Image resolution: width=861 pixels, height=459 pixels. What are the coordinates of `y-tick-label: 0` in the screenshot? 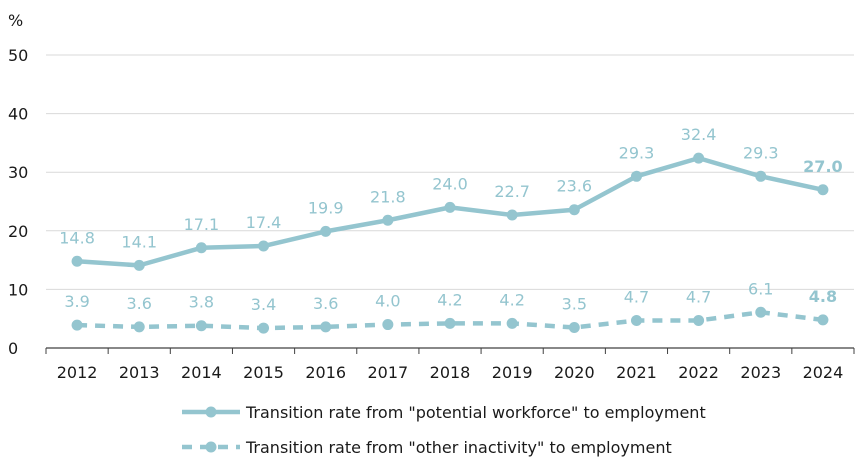 It's located at (13, 348).